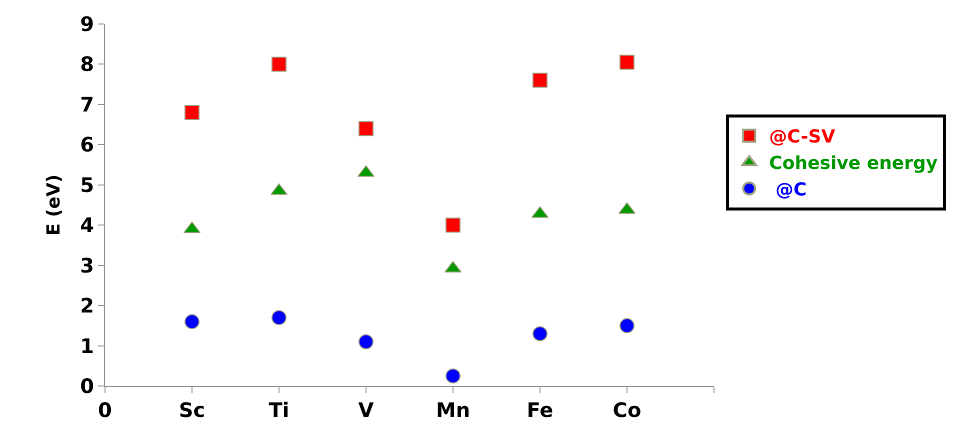 Image resolution: width=979 pixels, height=434 pixels. What do you see at coordinates (87, 386) in the screenshot?
I see `y-tick-label: 0` at bounding box center [87, 386].